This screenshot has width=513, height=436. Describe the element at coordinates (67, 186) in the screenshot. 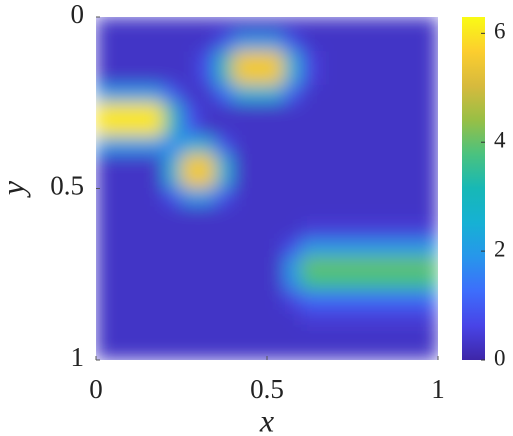

I see `y-tick-label: 0.5` at that location.